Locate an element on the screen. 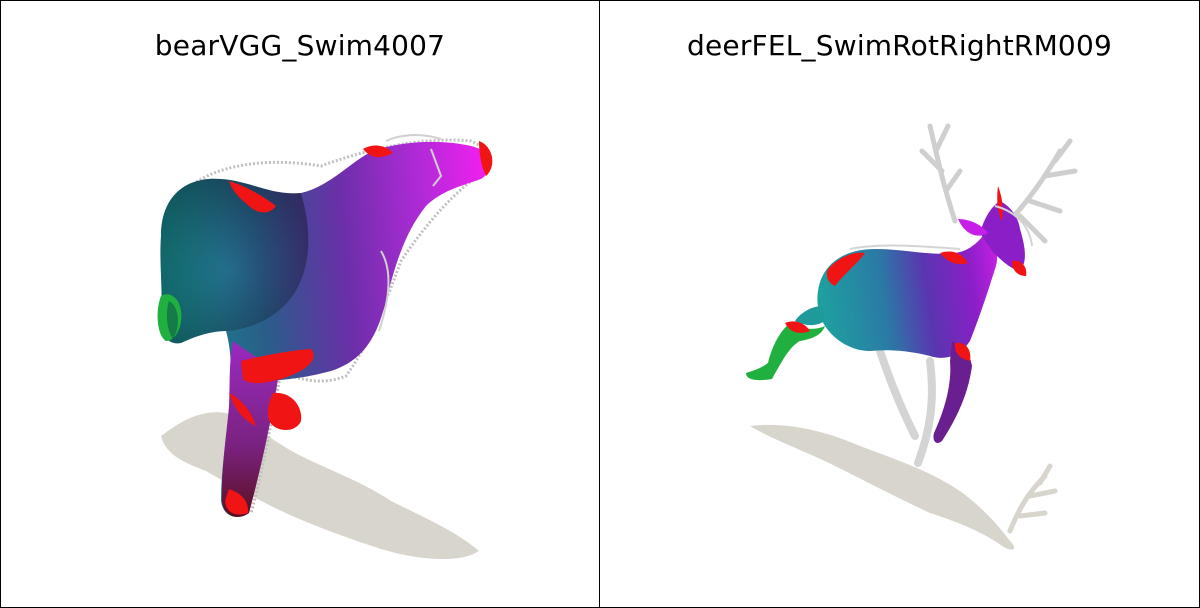 Image resolution: width=1200 pixels, height=608 pixels. deer-ear is located at coordinates (973, 227).